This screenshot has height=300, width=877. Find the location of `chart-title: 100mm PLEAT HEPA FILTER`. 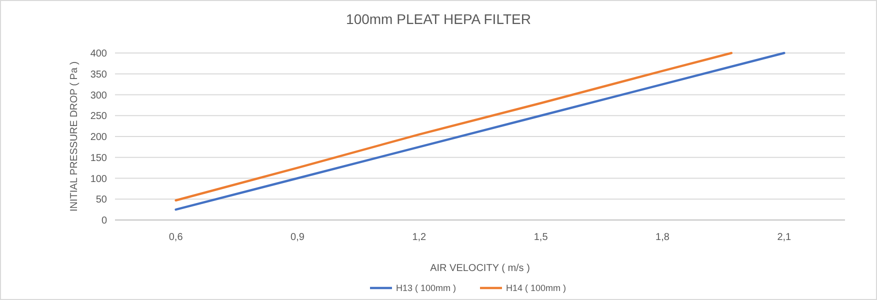

chart-title: 100mm PLEAT HEPA FILTER is located at coordinates (438, 19).